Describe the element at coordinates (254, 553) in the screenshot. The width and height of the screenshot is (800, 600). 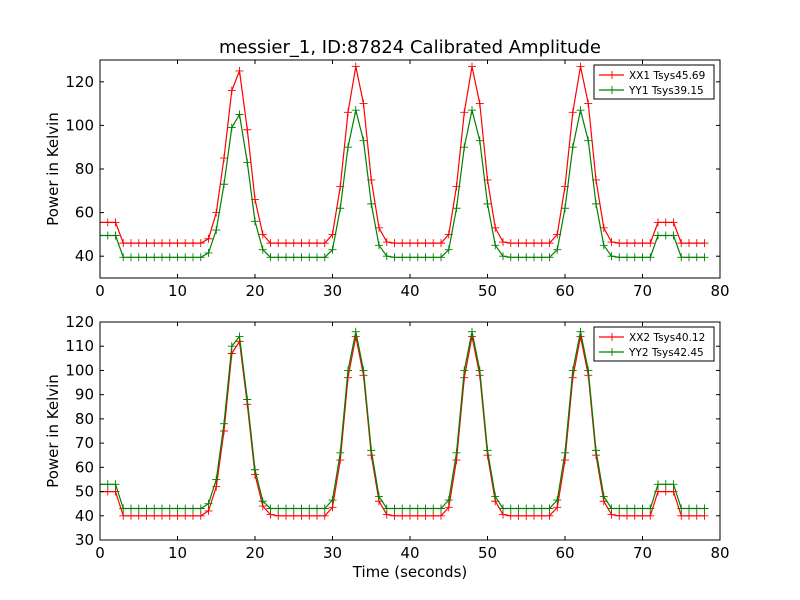
I see `x-tick-label: 20` at that location.